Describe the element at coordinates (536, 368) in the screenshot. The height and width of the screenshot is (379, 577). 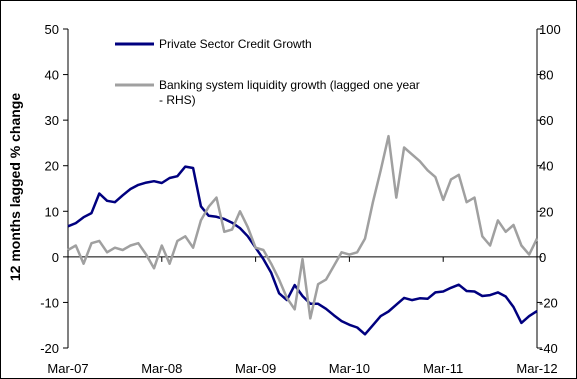
I see `x-tick-label: Mar-12` at that location.